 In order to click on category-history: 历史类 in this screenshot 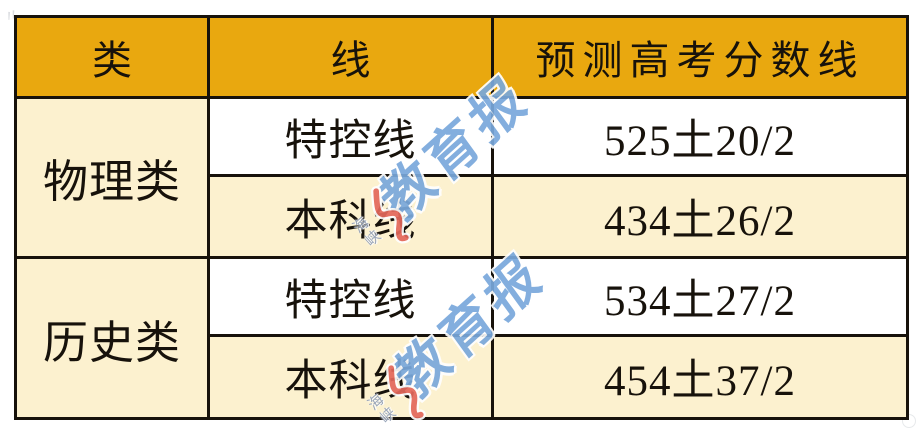, I will do `click(112, 338)`.